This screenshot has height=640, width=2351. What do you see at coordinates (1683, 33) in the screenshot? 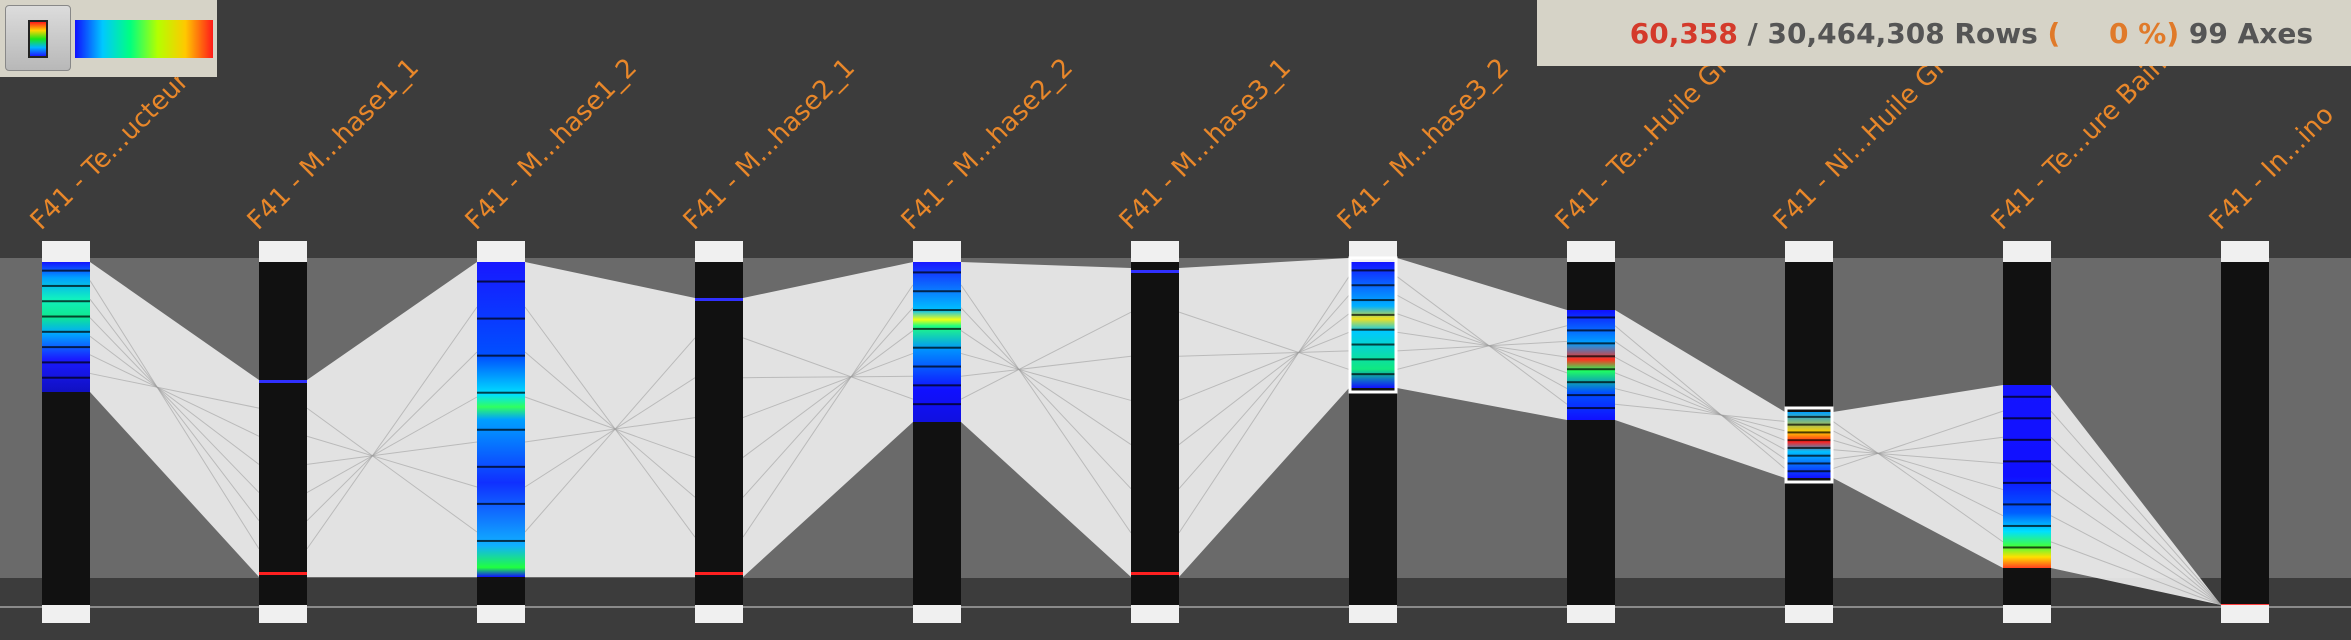
I see `selected-rows-count: 60,358` at bounding box center [1683, 33].